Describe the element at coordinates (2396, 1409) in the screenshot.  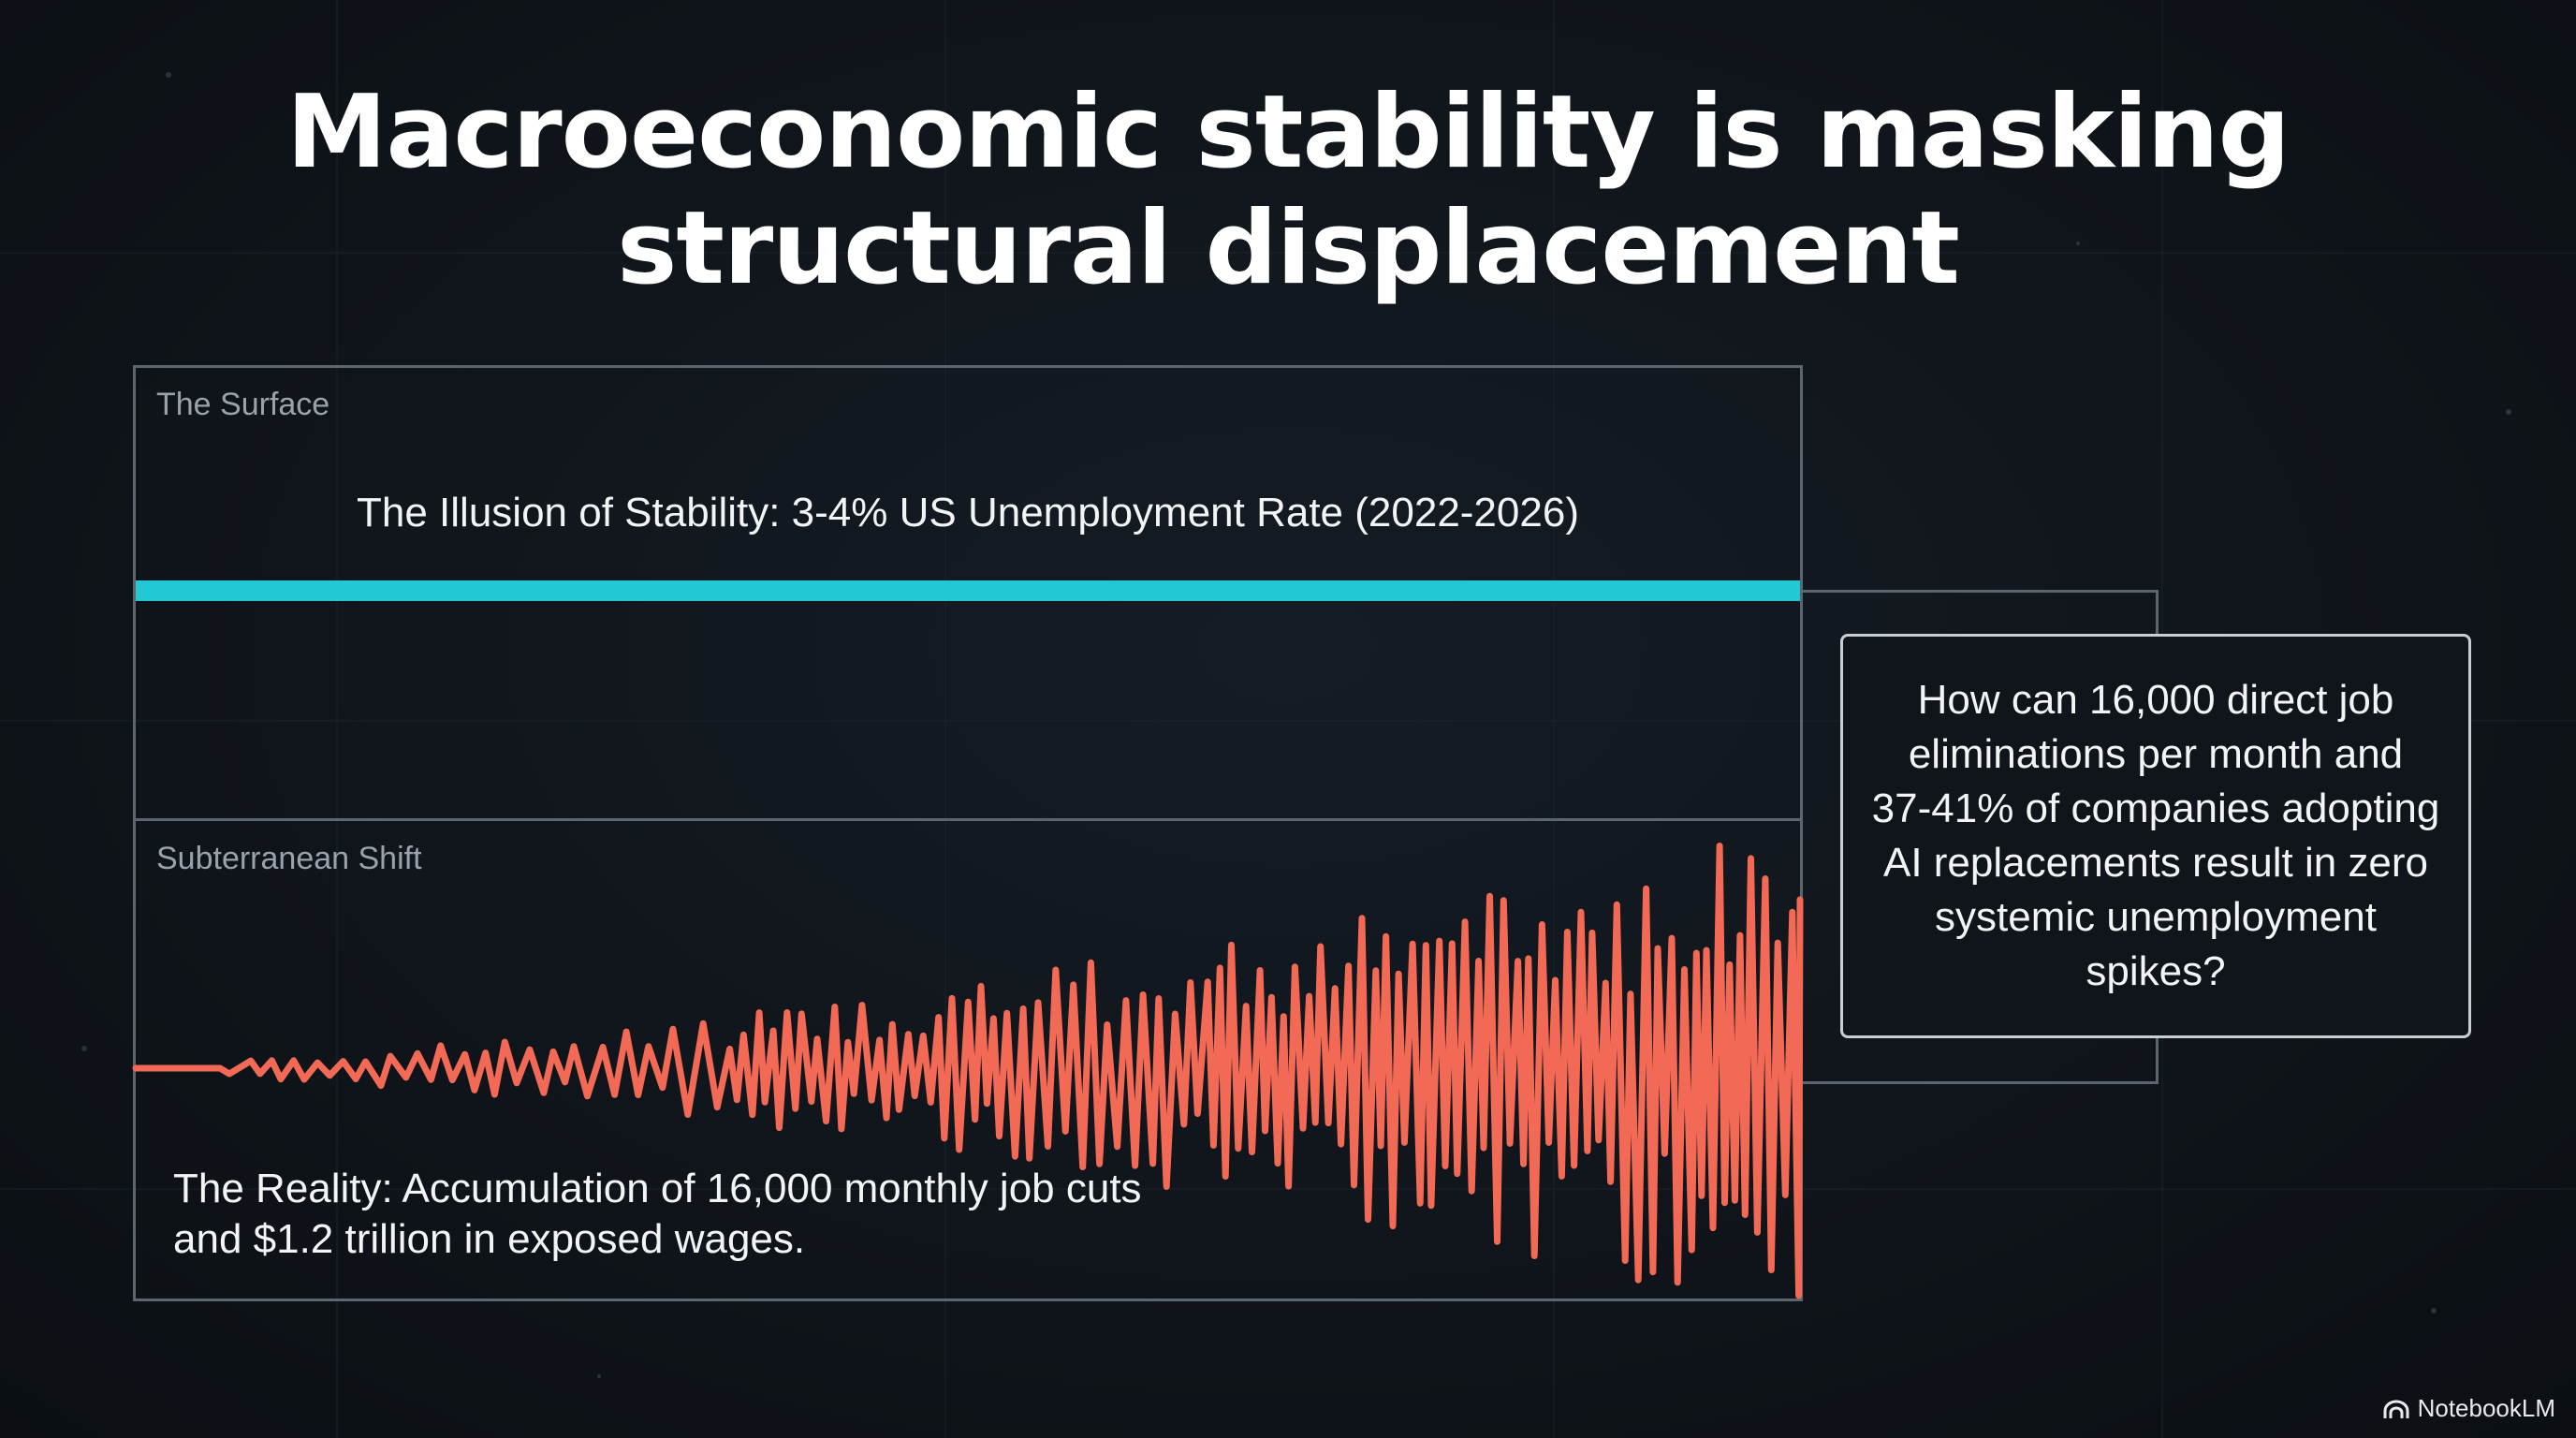
I see `notebooklm-logo-icon` at that location.